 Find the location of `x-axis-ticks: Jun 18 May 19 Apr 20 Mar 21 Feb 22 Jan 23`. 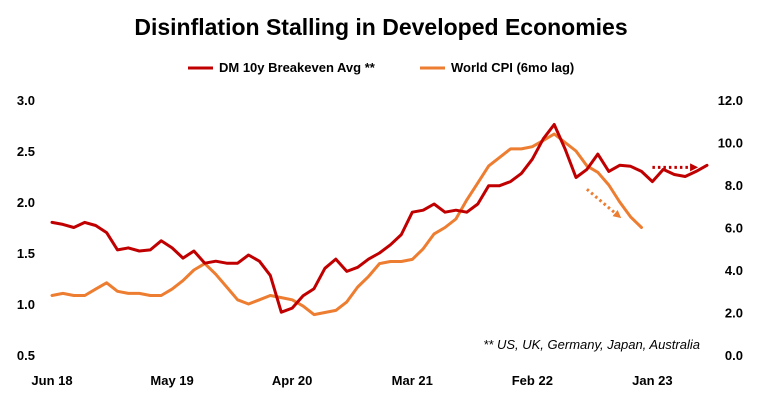

x-axis-ticks: Jun 18 May 19 Apr 20 Mar 21 Feb 22 Jan 23 is located at coordinates (351, 380).